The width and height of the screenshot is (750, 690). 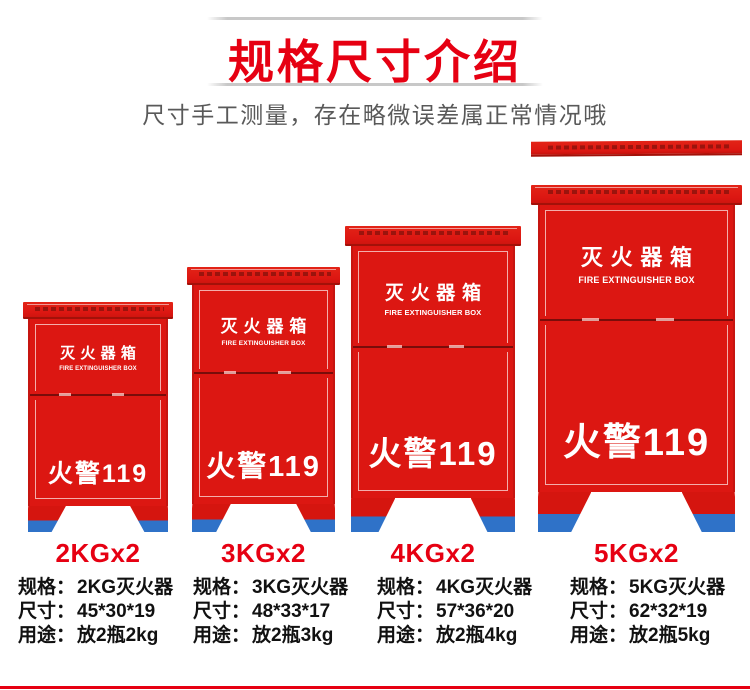 I want to click on spec-value: 放2瓶5kg, so click(x=670, y=635).